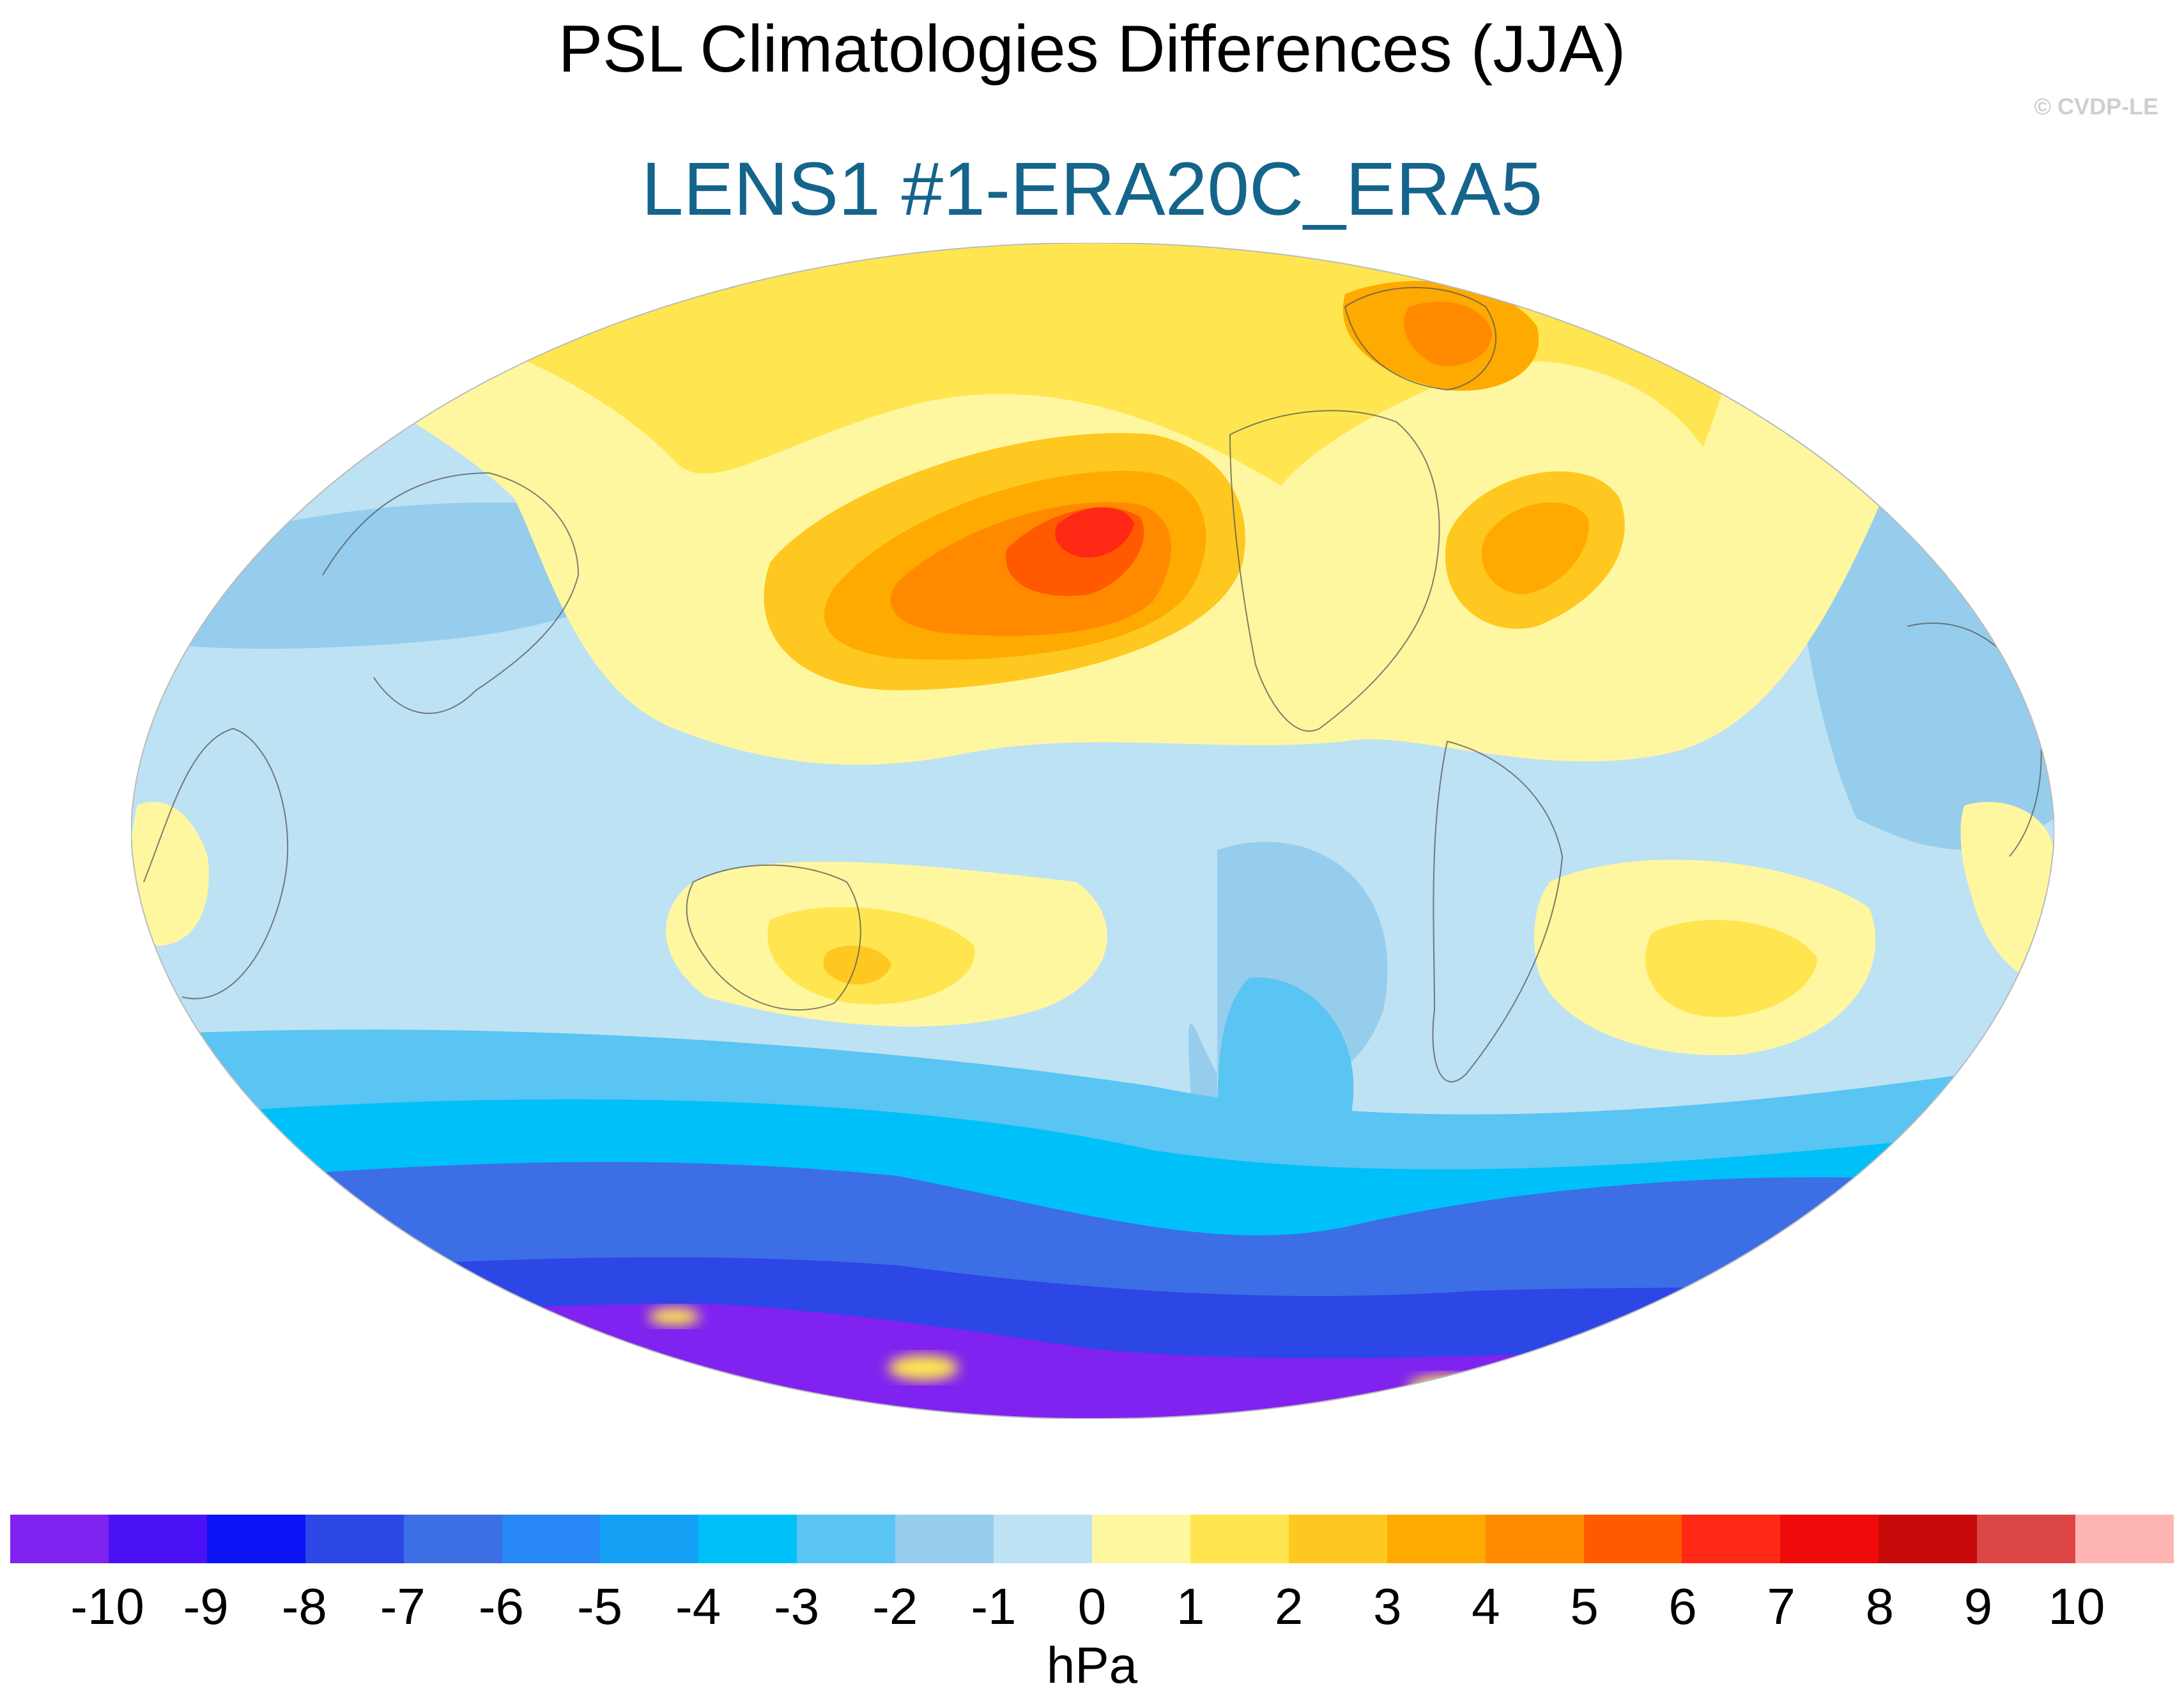 The width and height of the screenshot is (2184, 1700). I want to click on colorbar-tick-label: -2, so click(895, 1606).